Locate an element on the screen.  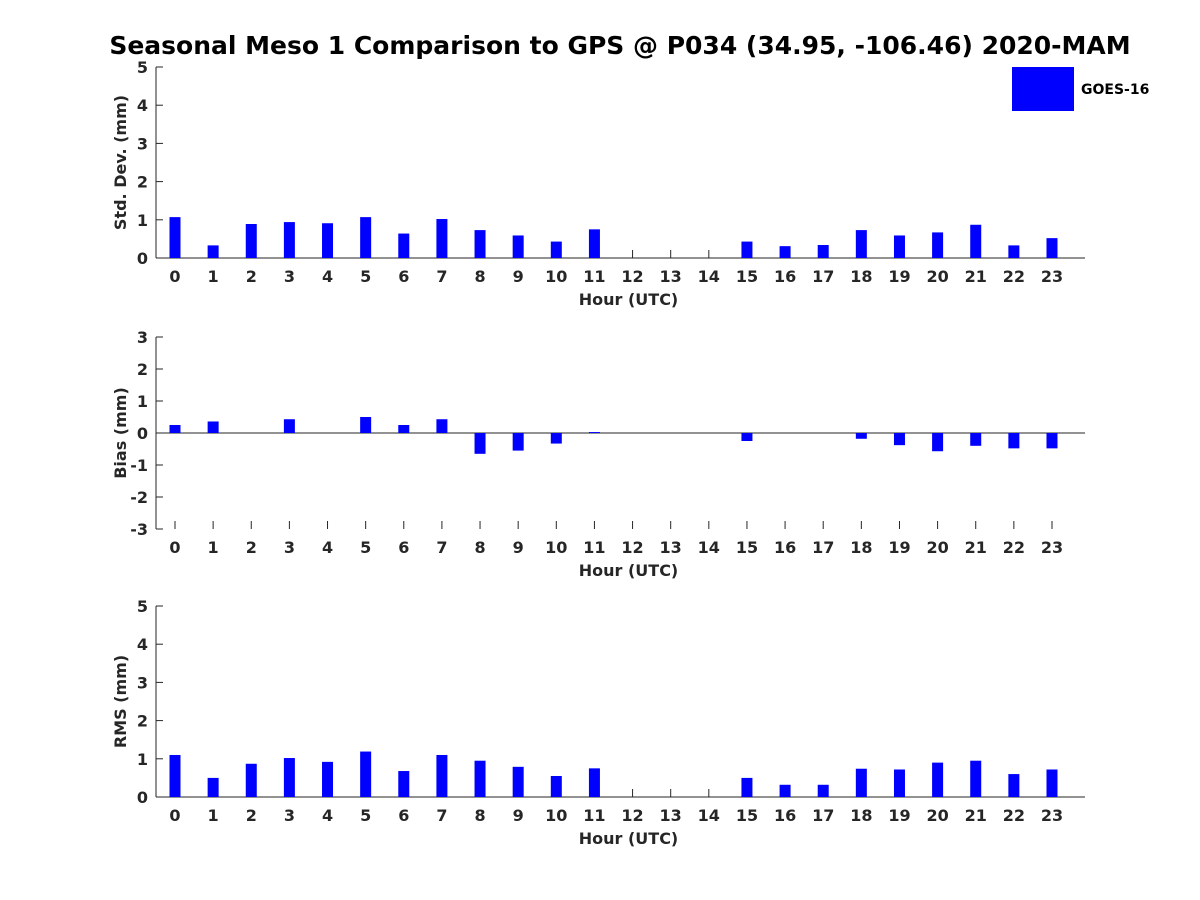
x-tick-label: 5 is located at coordinates (365, 276).